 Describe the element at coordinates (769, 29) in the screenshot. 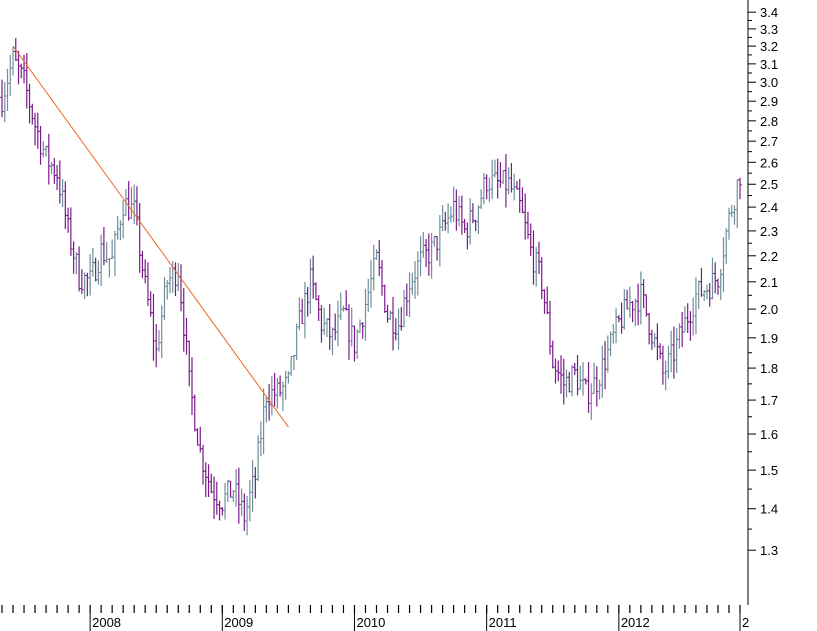

I see `y-tick-label: 3.3` at that location.